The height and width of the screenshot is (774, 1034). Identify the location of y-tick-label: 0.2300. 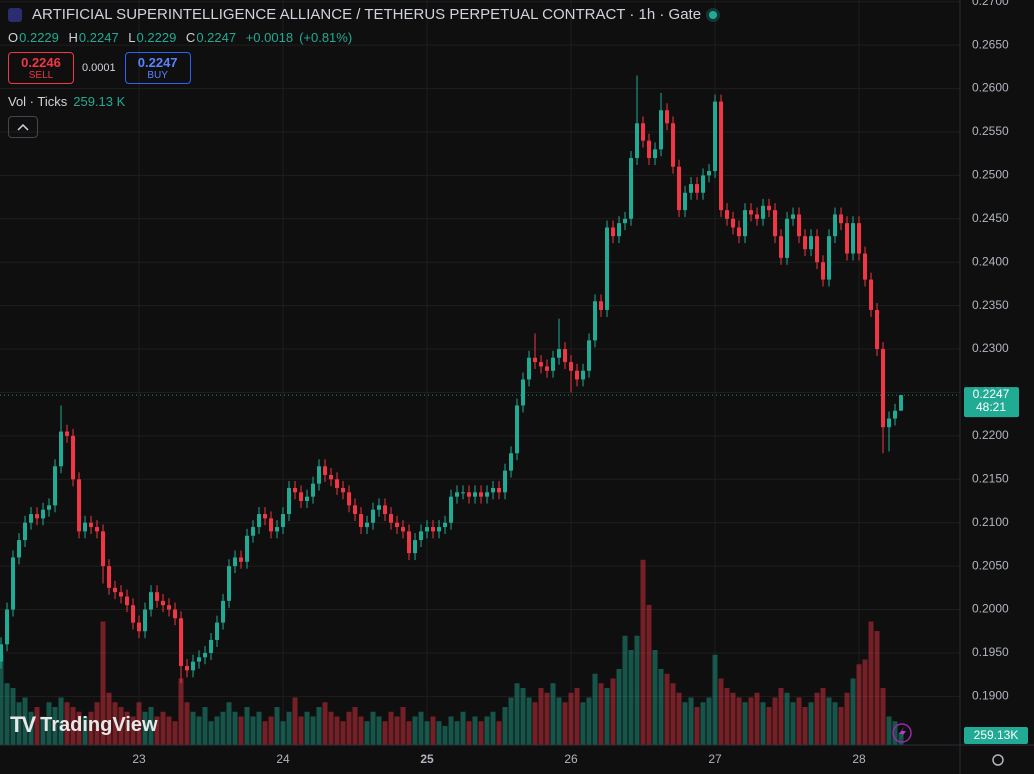
(990, 348).